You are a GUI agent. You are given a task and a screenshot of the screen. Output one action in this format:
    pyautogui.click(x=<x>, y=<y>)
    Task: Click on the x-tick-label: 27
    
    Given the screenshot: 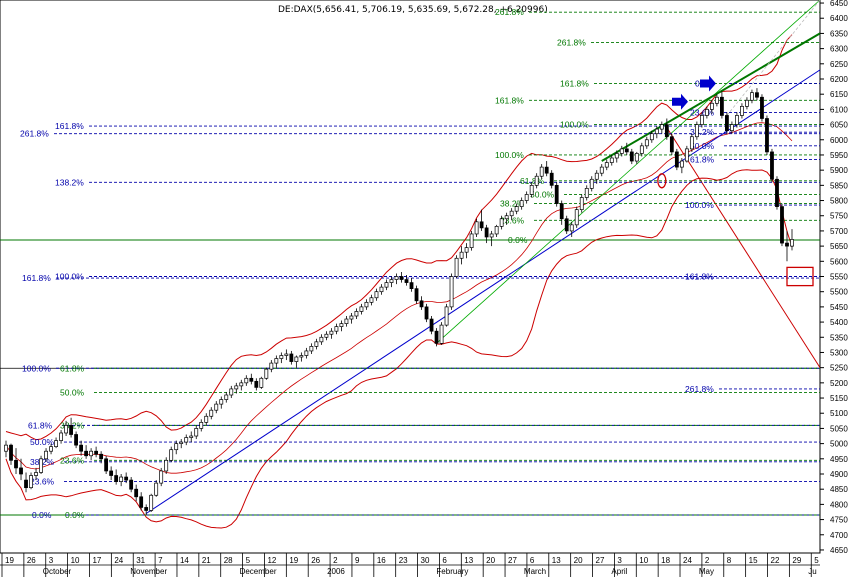 What is the action you would take?
    pyautogui.click(x=512, y=560)
    